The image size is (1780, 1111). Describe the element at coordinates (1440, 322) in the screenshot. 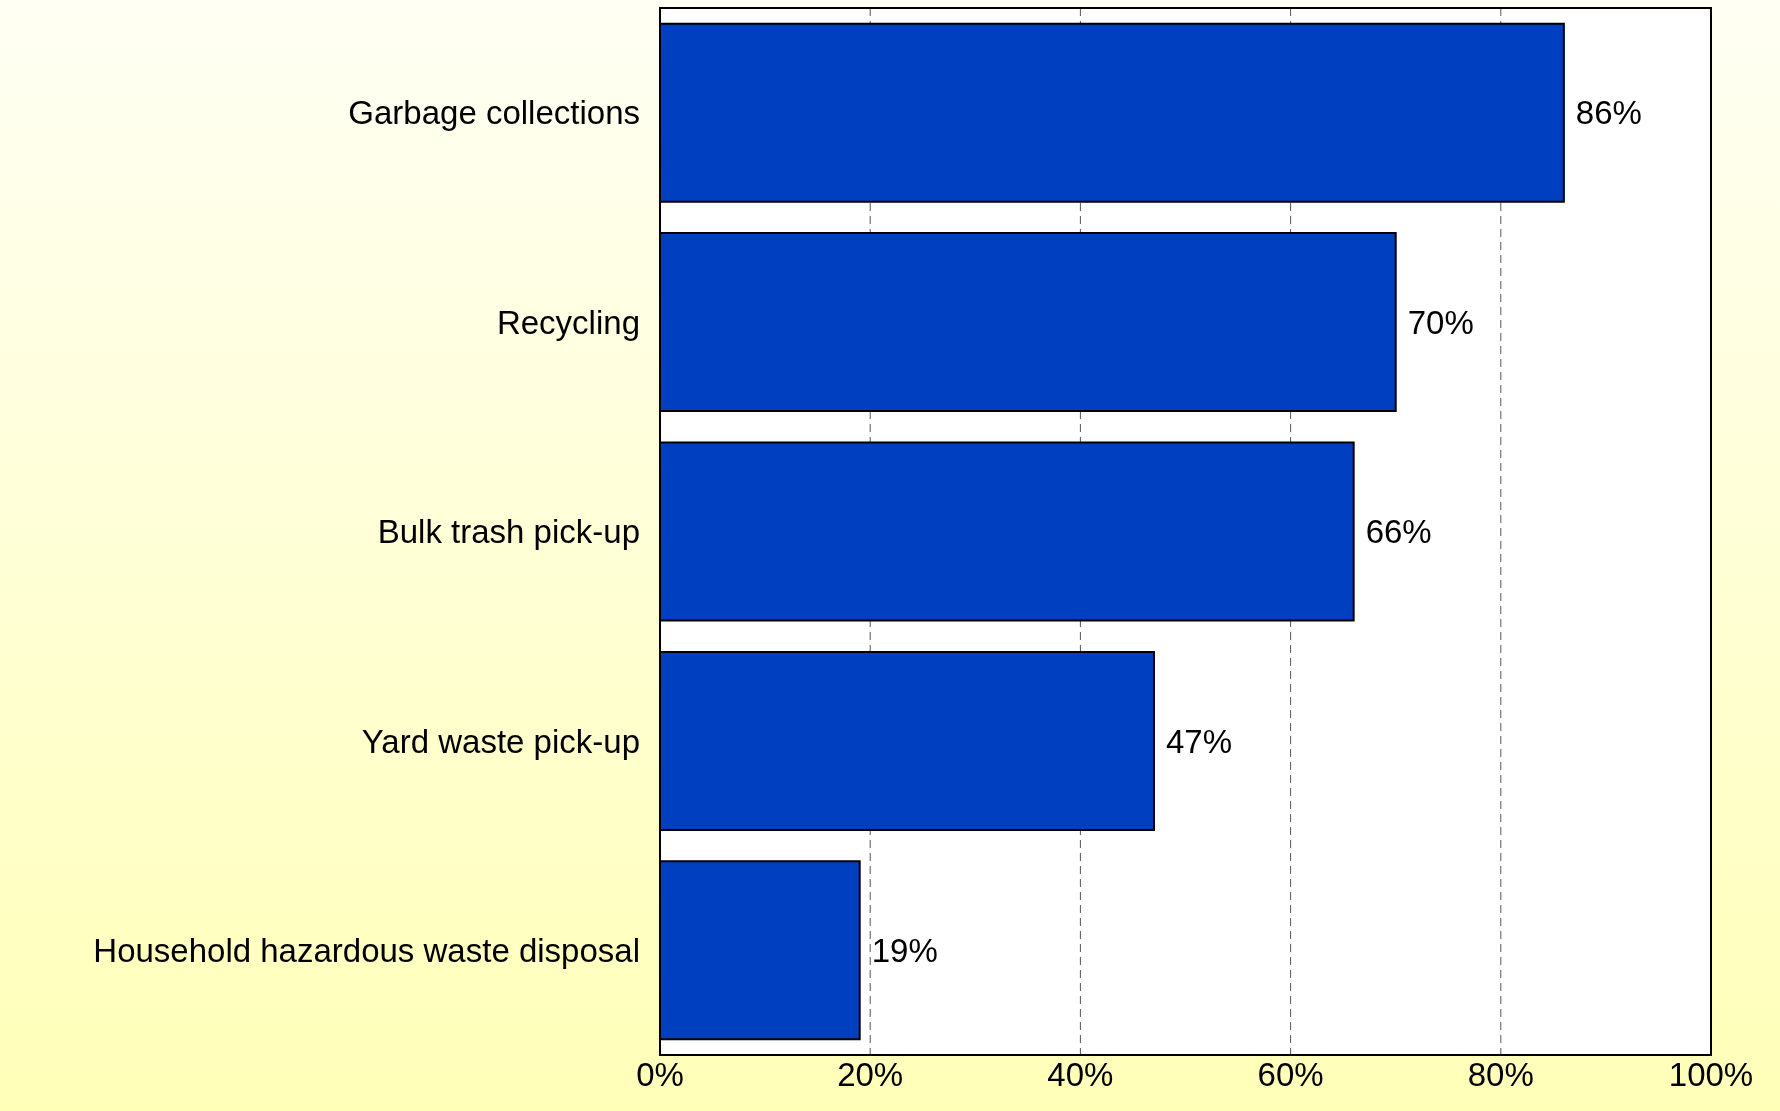

I see `data-label: 70%` at that location.